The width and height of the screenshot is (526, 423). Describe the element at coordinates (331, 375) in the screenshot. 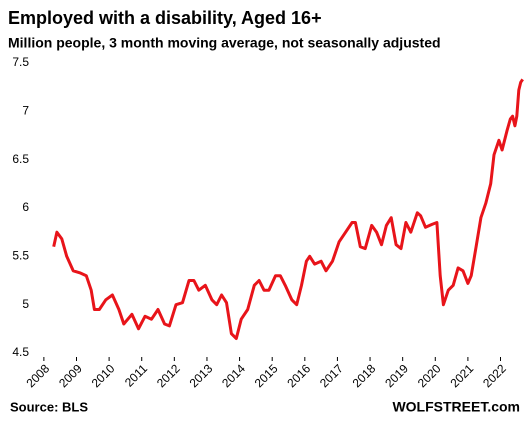

I see `x-tick-label: 2017` at that location.